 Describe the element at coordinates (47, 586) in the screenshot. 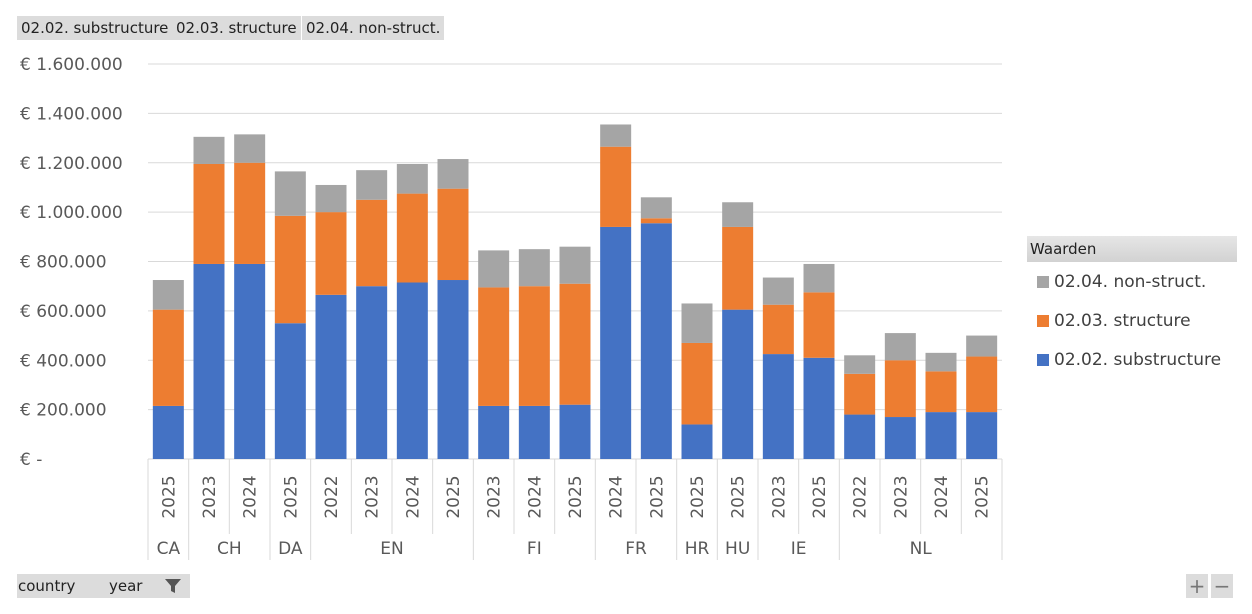

I see `country-field-button: country` at that location.